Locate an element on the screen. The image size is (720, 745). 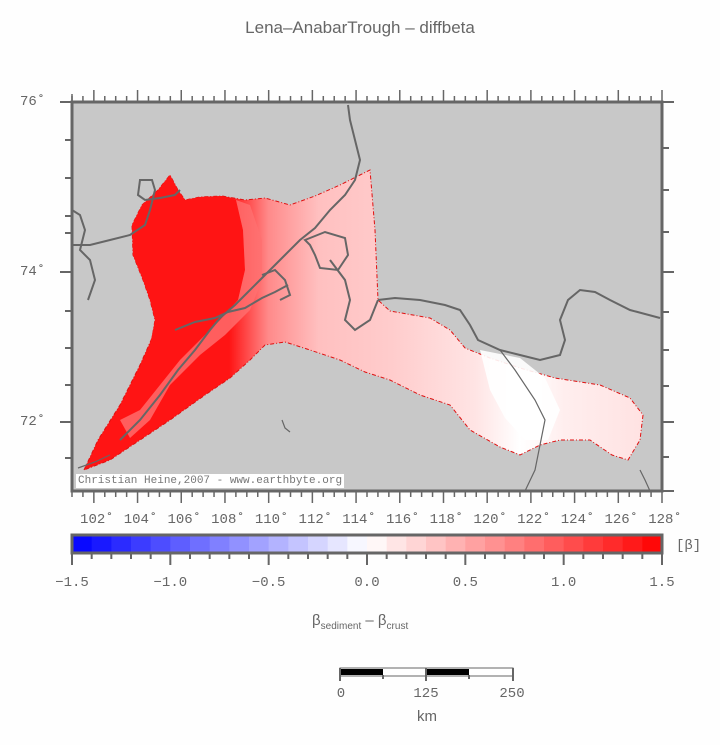
colorbar is located at coordinates (367, 549).